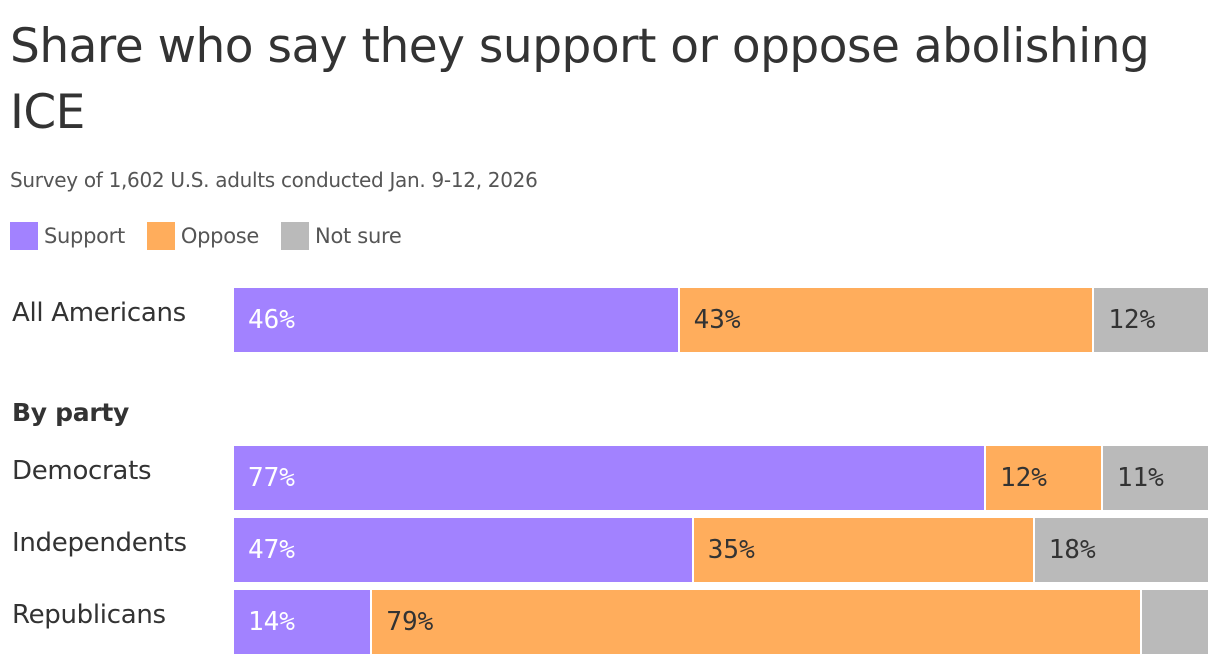 Image resolution: width=1220 pixels, height=664 pixels. Describe the element at coordinates (731, 550) in the screenshot. I see `data-label-independents-oppose: 35%` at that location.